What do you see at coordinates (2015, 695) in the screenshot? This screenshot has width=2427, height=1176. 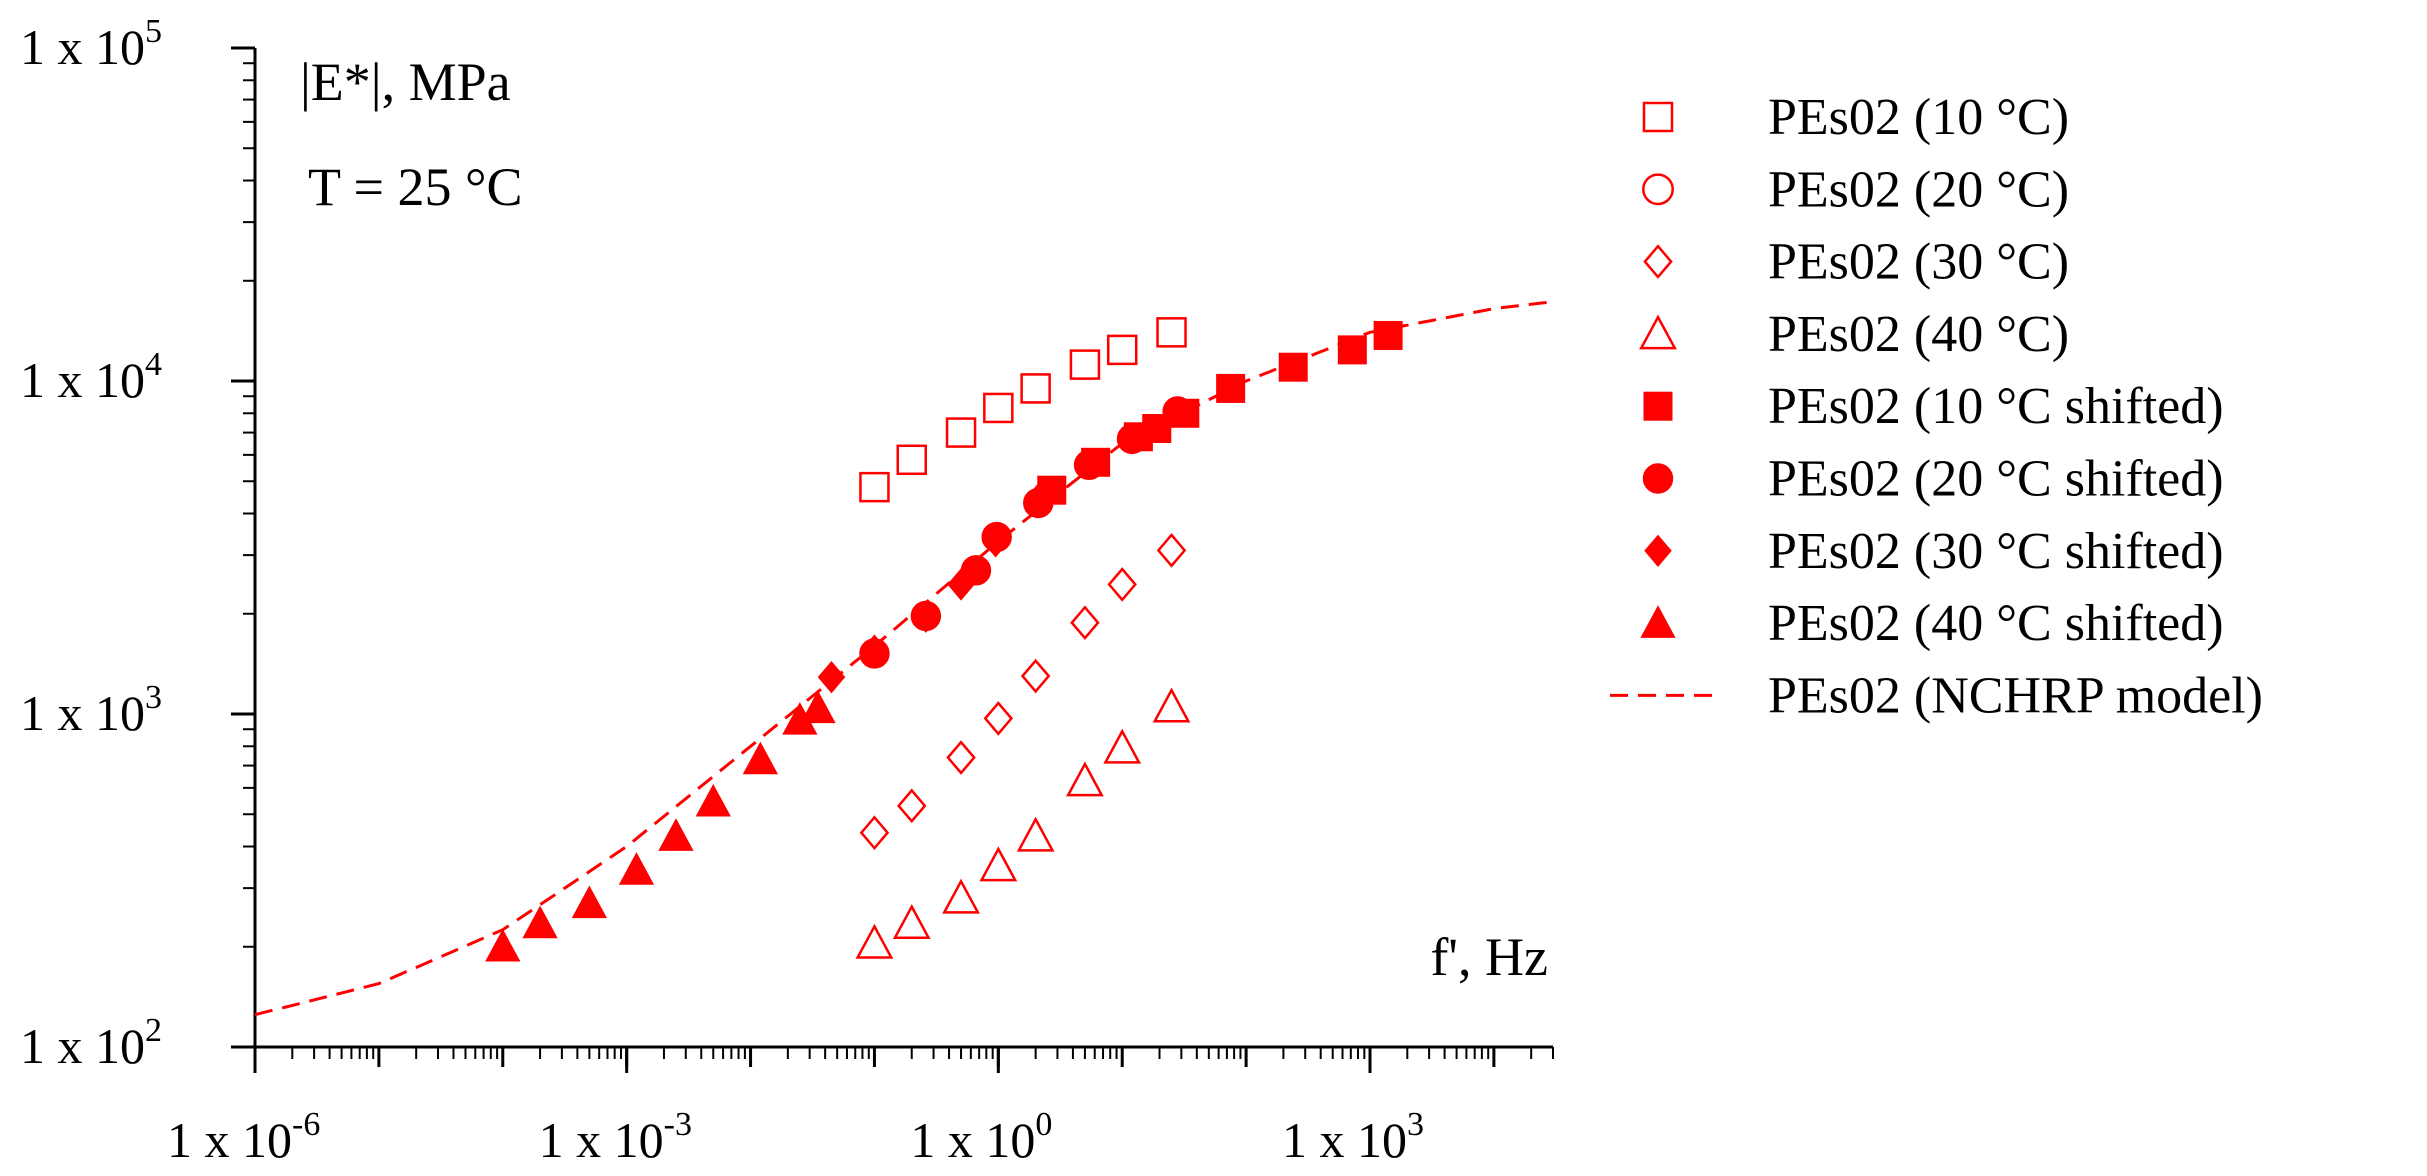 I see `legend-label: PEs02 (NCHRP model)` at bounding box center [2015, 695].